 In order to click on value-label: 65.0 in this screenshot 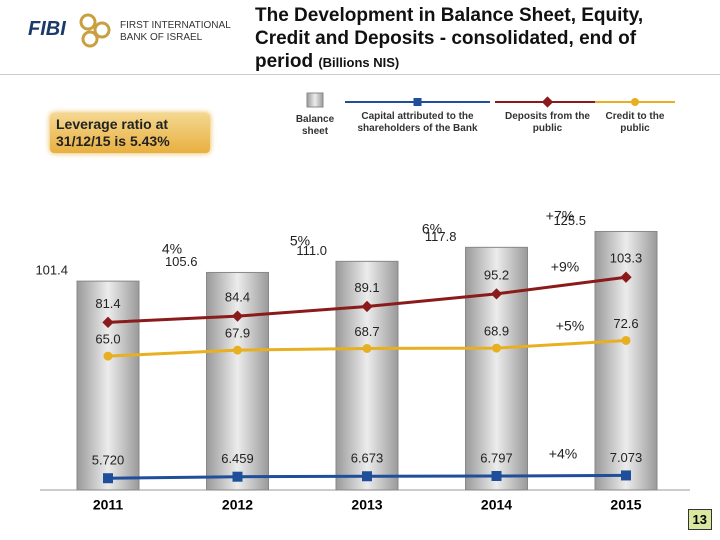, I will do `click(107, 339)`.